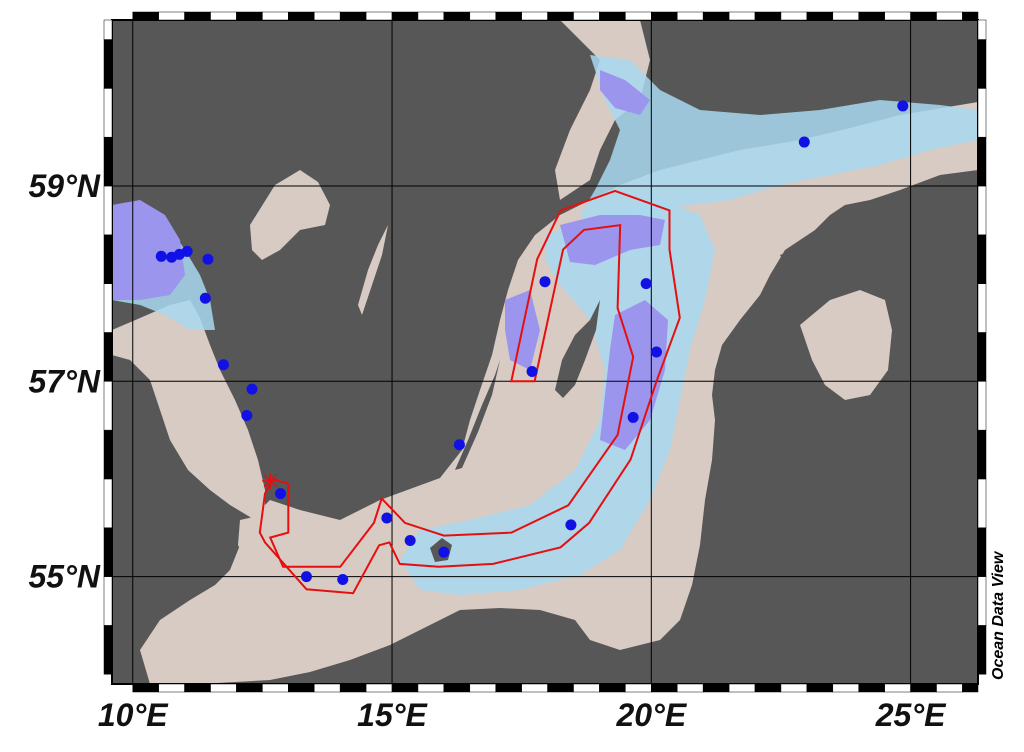 Image resolution: width=1024 pixels, height=752 pixels. I want to click on longitude-labels: 10°E 15°E 20°E 25°E, so click(522, 715).